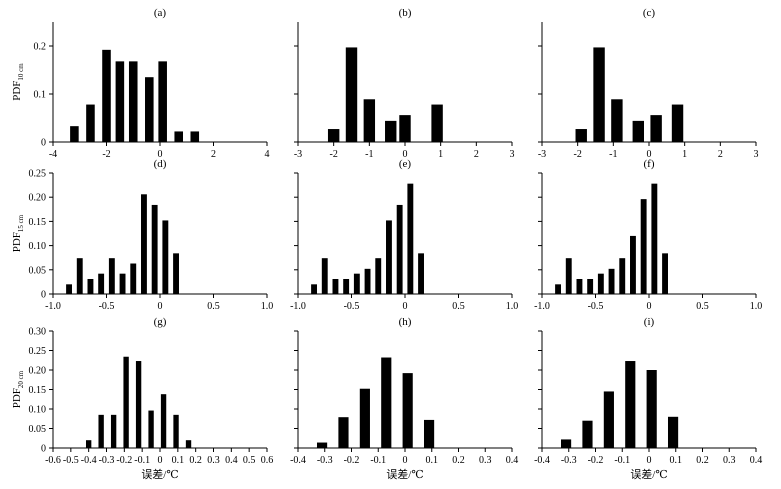 The width and height of the screenshot is (781, 489). What do you see at coordinates (38, 371) in the screenshot?
I see `y-tick-label: 0.20` at bounding box center [38, 371].